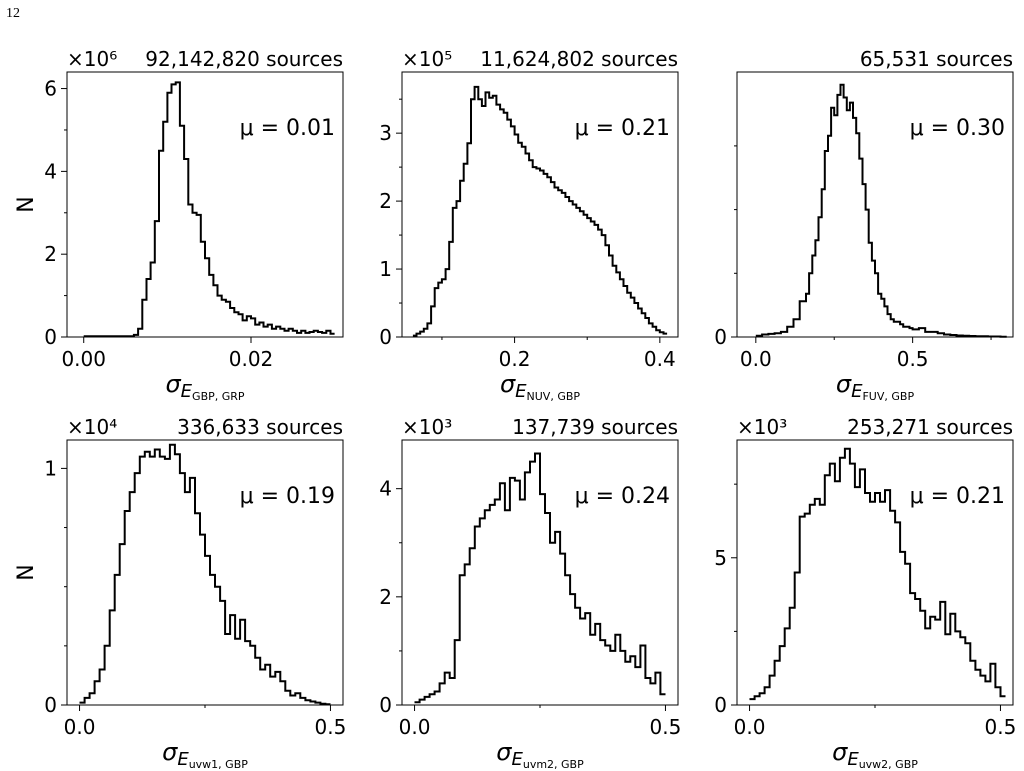  I want to click on axis-multiplier: ×10⁴, so click(92, 427).